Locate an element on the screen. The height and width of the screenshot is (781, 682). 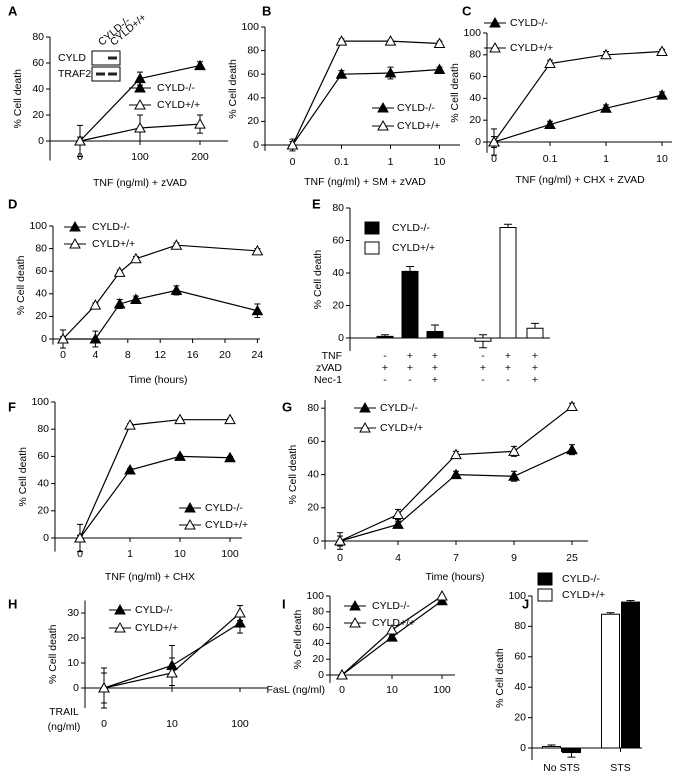
blot-box is located at coordinates (106, 58).